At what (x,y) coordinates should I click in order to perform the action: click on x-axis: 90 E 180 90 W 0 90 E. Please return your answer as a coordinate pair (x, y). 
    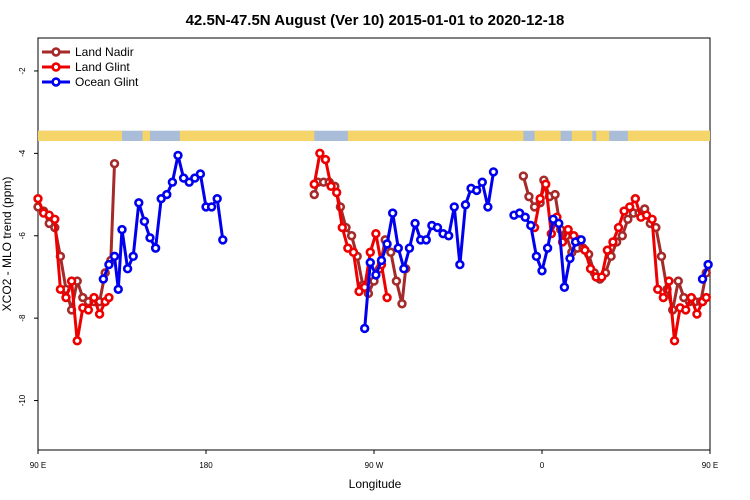
    Looking at the image, I should click on (374, 460).